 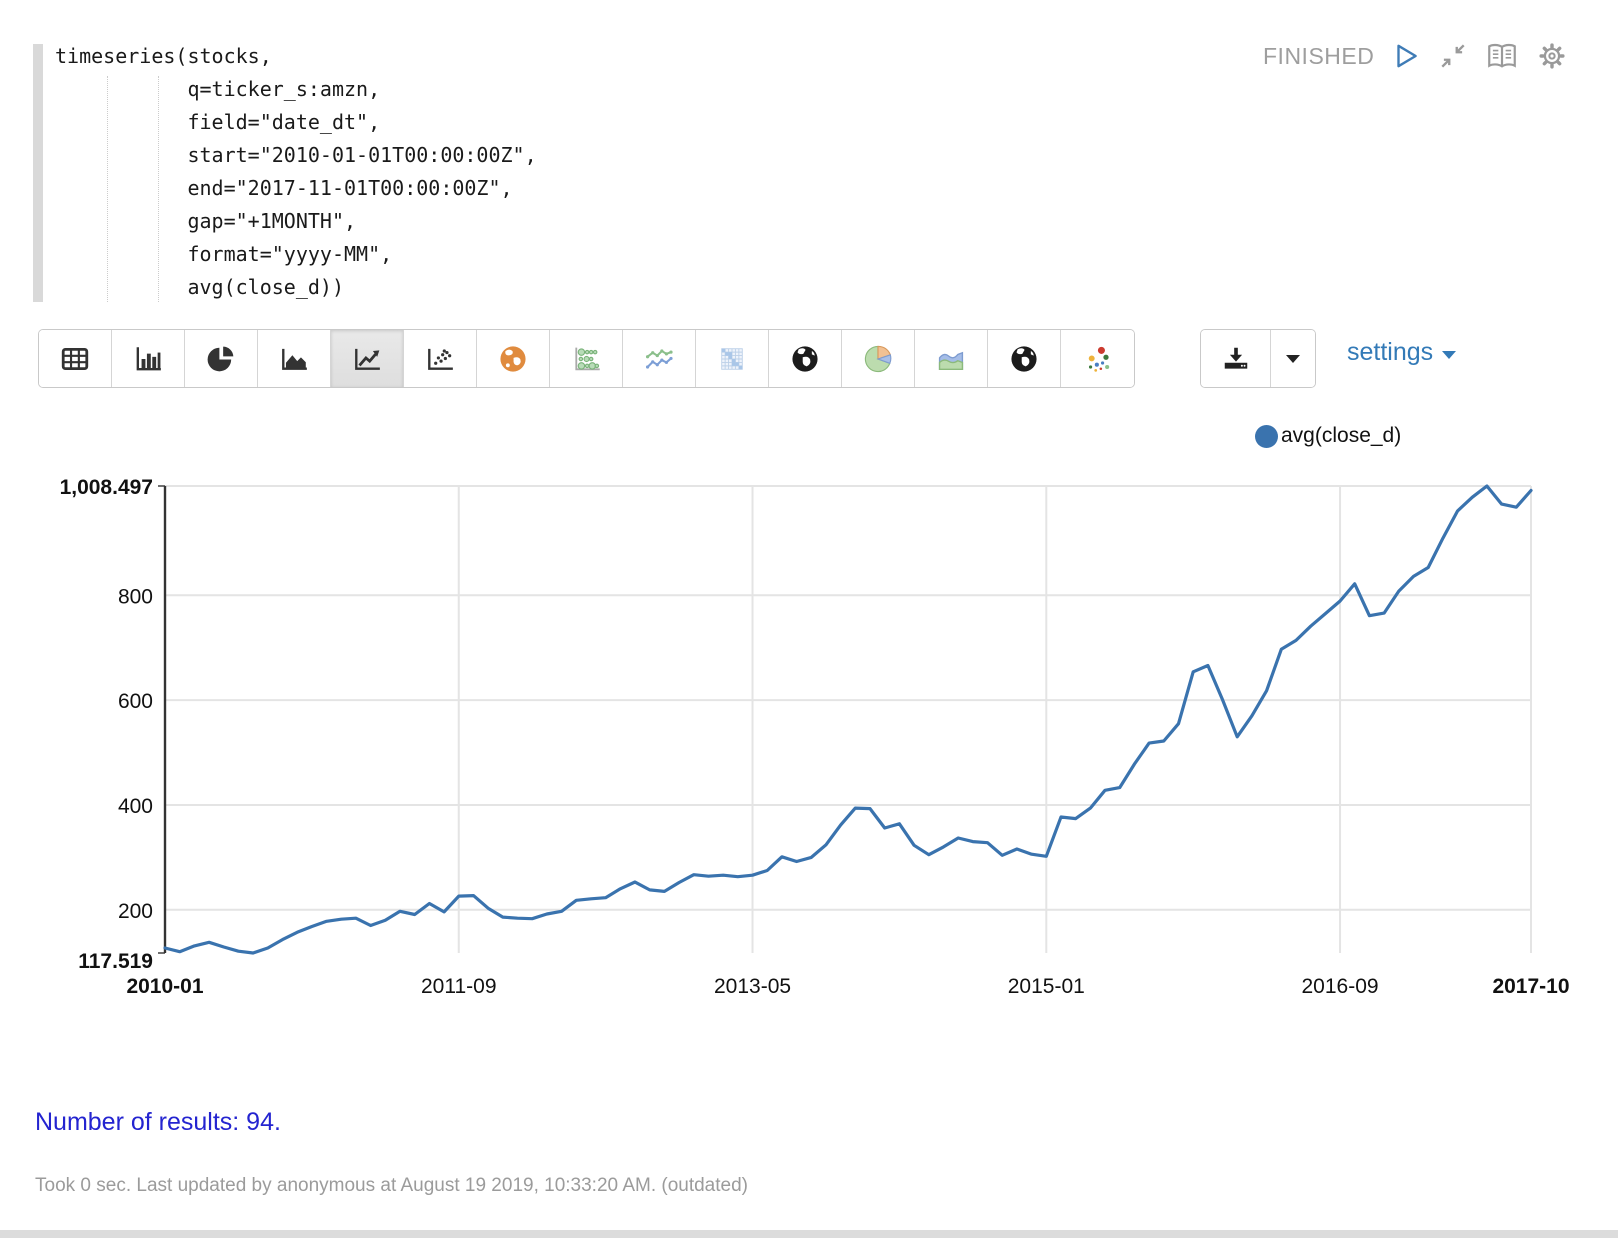 I want to click on x-axis-tick-label: 2015-01, so click(x=1046, y=986).